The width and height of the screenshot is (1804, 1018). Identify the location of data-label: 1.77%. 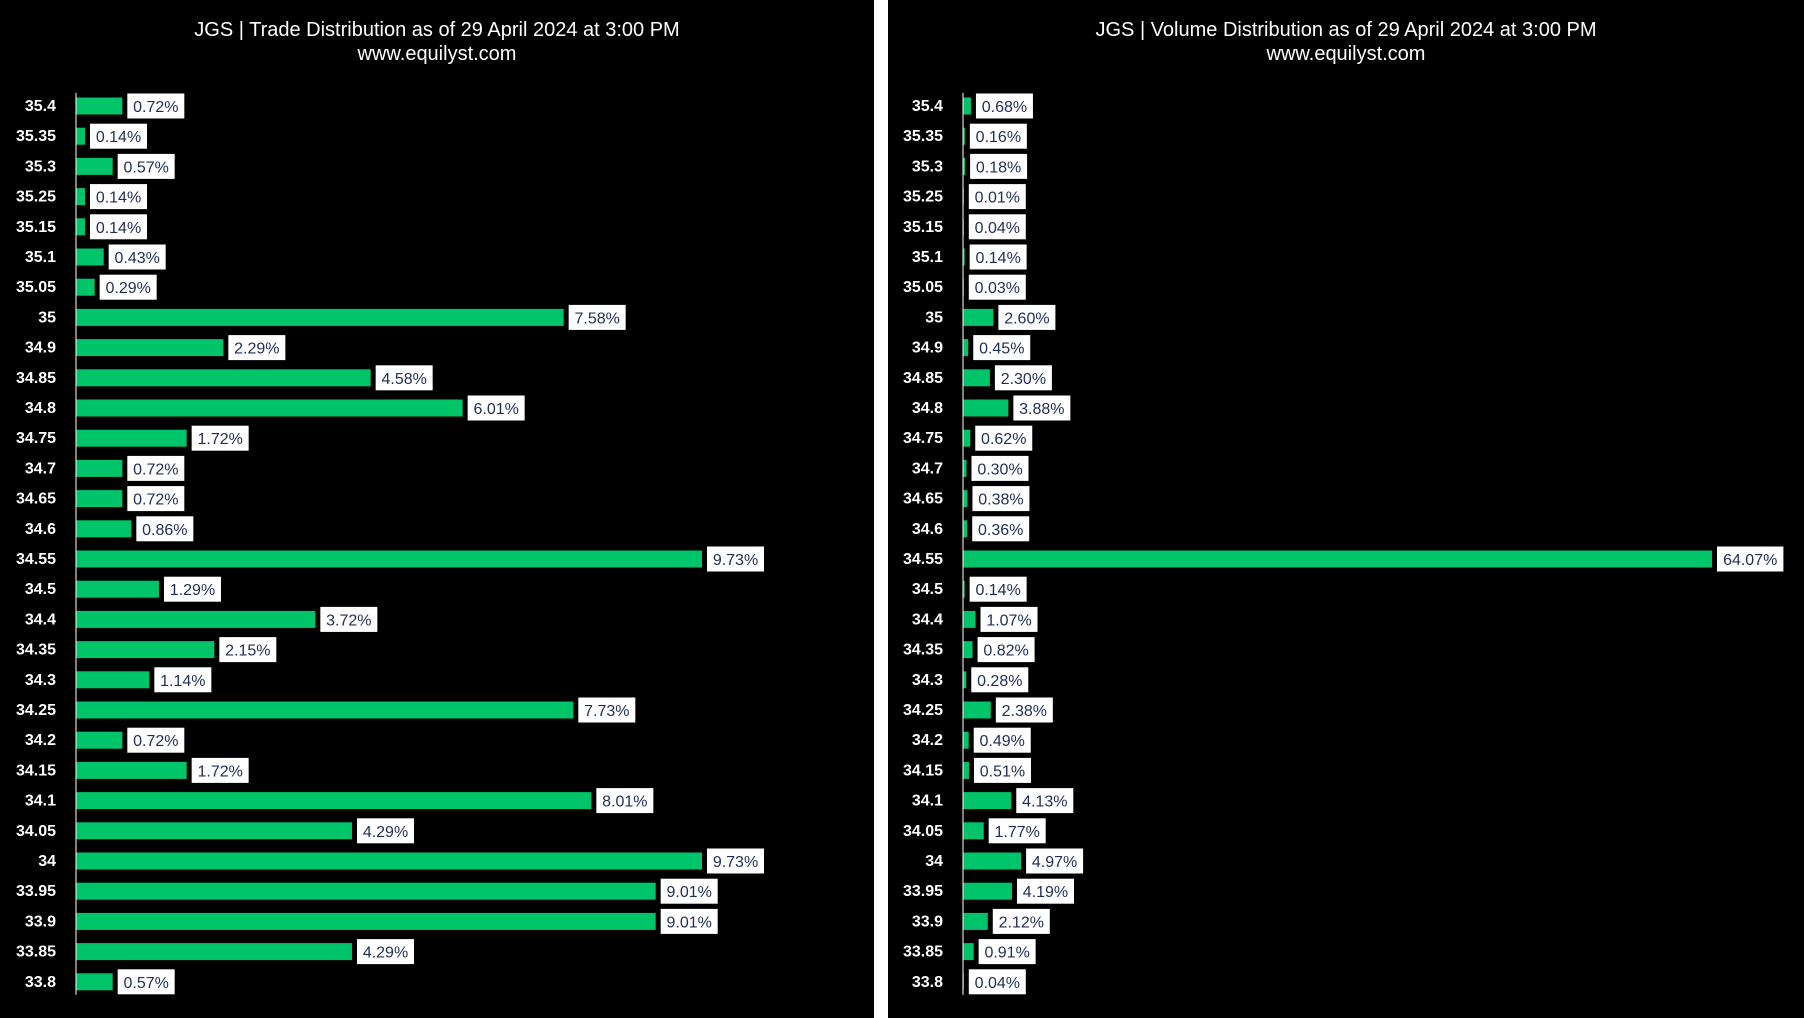
(1017, 832).